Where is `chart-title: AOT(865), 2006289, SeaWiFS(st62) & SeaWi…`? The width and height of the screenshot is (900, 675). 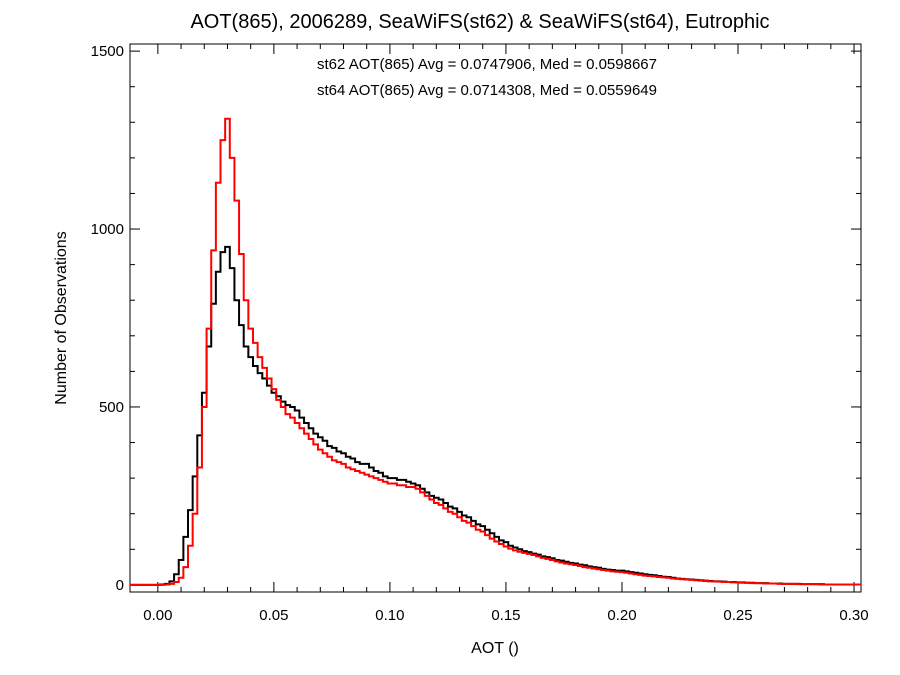 chart-title: AOT(865), 2006289, SeaWiFS(st62) & SeaWi… is located at coordinates (479, 22).